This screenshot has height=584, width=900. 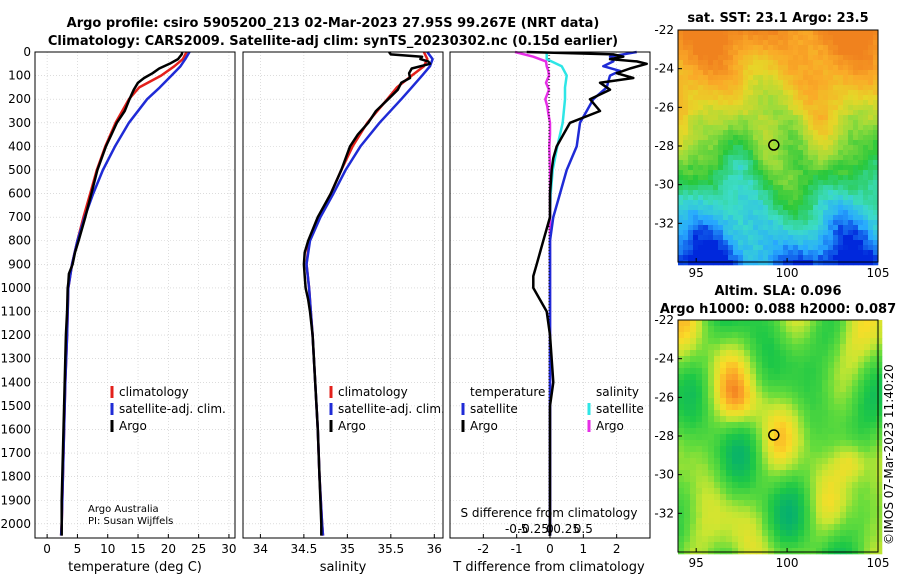 I want to click on sla-argo-location-marker, so click(x=774, y=435).